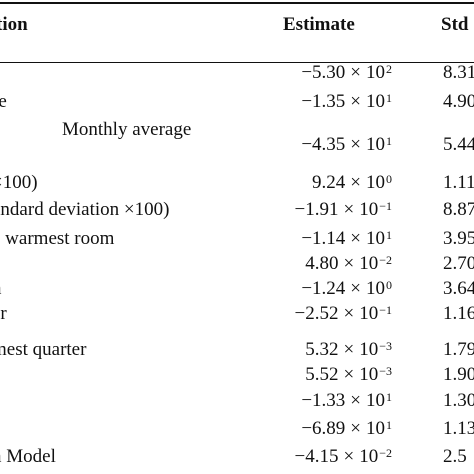 This screenshot has height=474, width=474. What do you see at coordinates (458, 101) in the screenshot?
I see `row-std: 4.90` at bounding box center [458, 101].